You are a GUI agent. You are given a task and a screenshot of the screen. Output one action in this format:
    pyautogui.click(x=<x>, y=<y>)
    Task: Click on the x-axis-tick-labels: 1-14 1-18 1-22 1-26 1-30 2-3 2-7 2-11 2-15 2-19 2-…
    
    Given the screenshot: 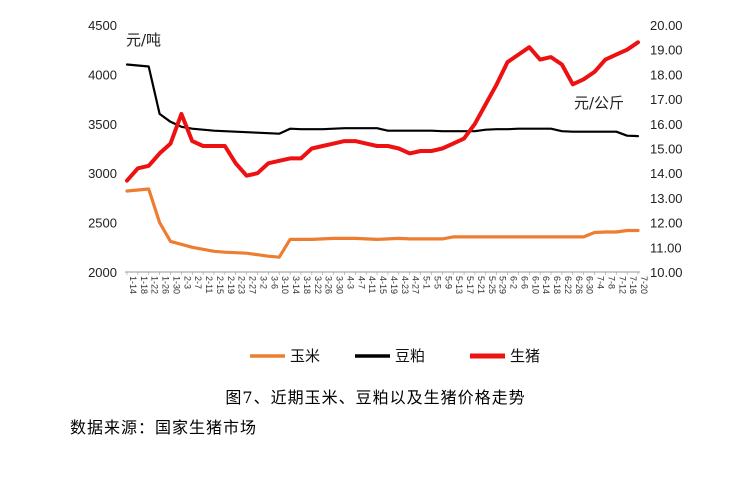 What is the action you would take?
    pyautogui.click(x=388, y=285)
    